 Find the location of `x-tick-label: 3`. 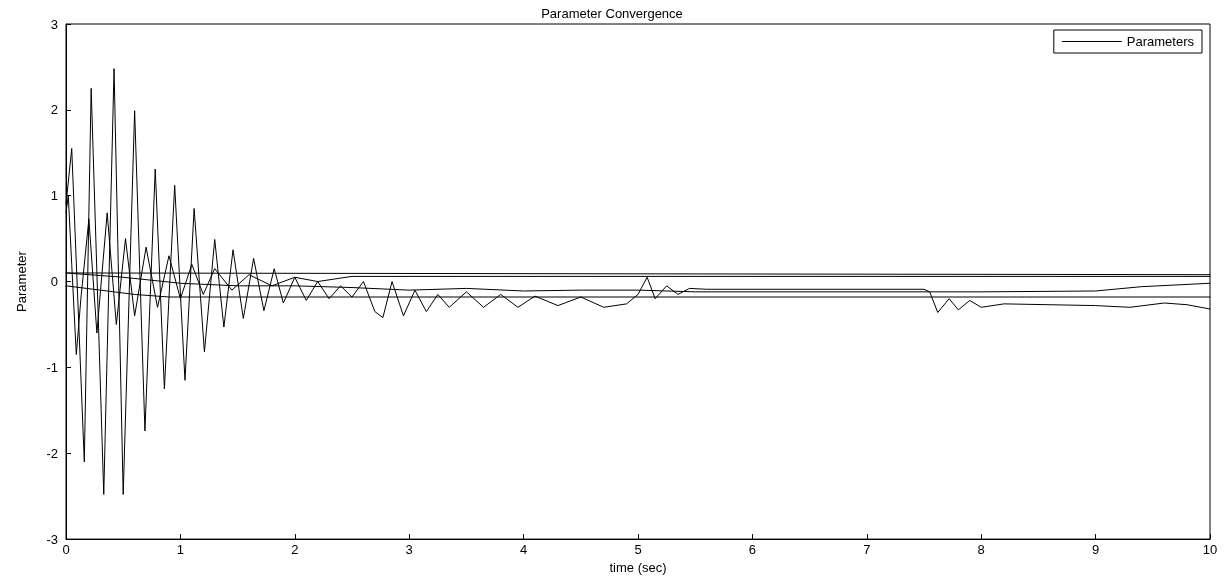

x-tick-label: 3 is located at coordinates (409, 550).